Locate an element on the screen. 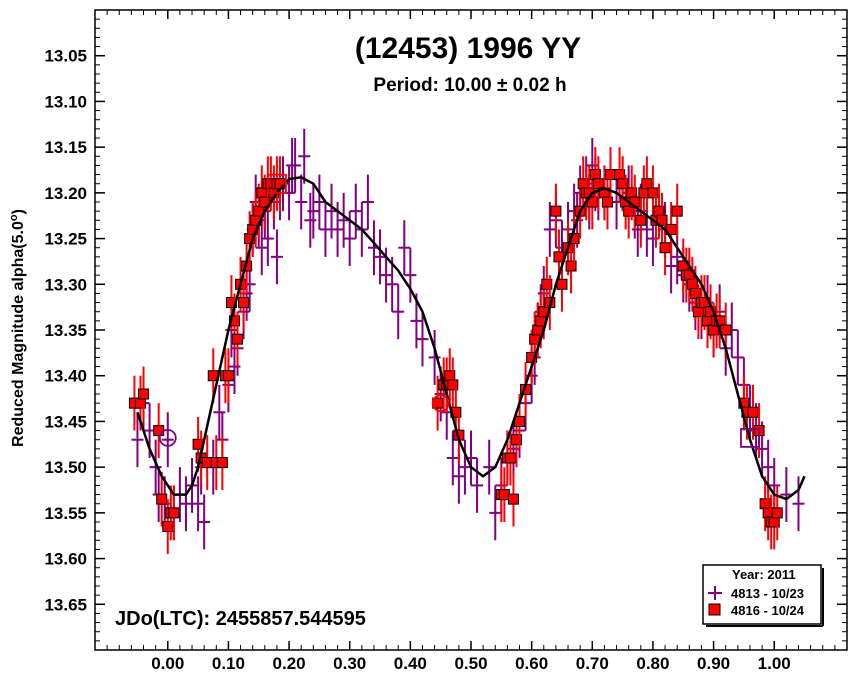 This screenshot has width=862, height=679. y-tick-label: 13.15 is located at coordinates (65, 147).